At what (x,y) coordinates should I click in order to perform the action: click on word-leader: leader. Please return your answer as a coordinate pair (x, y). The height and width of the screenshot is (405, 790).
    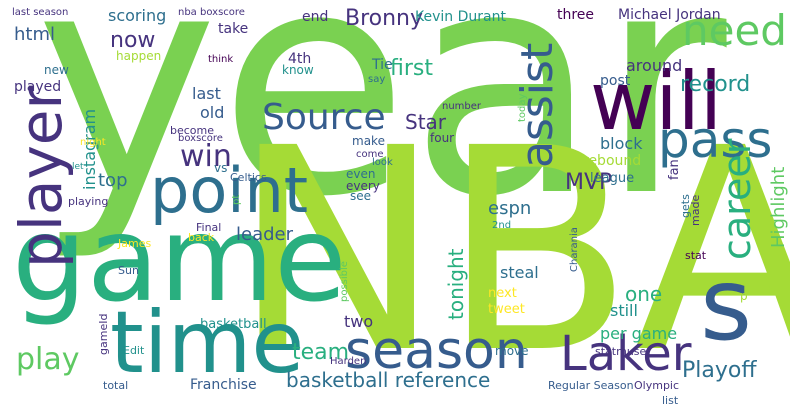
    Looking at the image, I should click on (265, 234).